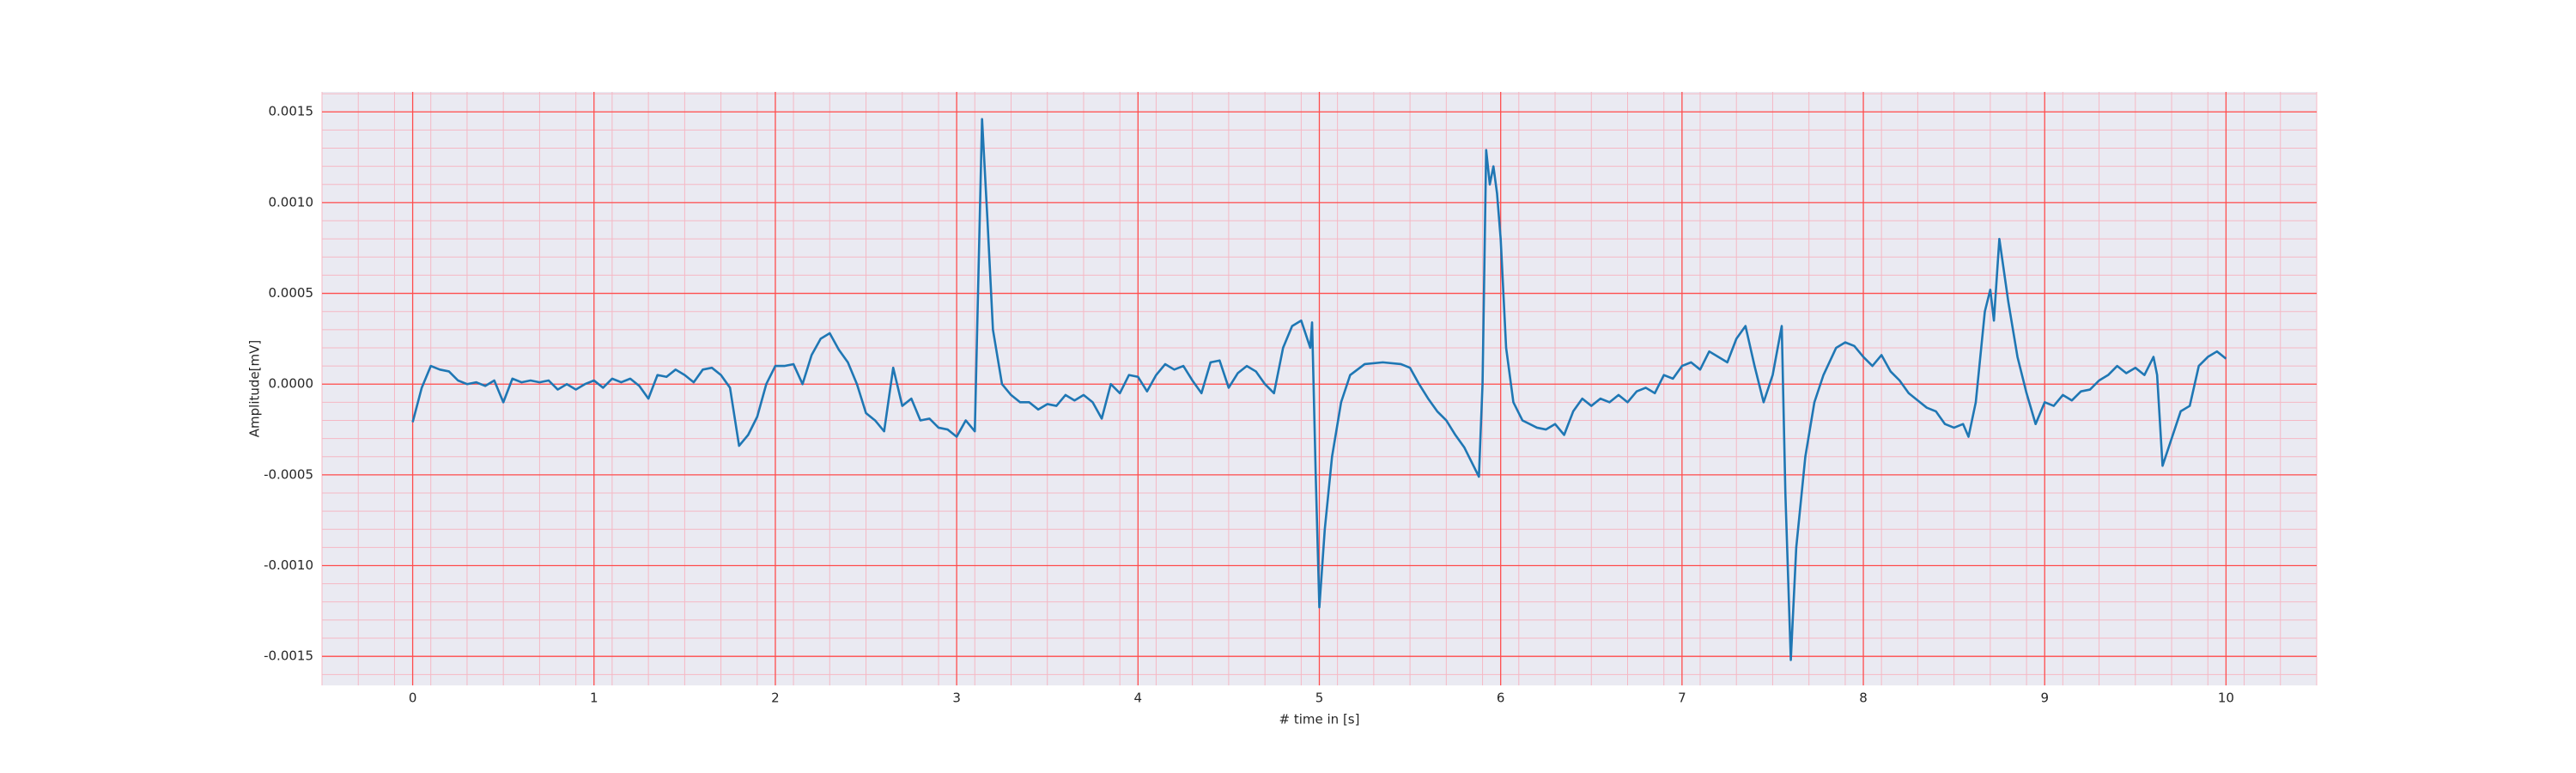 The width and height of the screenshot is (2576, 773). What do you see at coordinates (775, 698) in the screenshot?
I see `x-tick-label: 2` at bounding box center [775, 698].